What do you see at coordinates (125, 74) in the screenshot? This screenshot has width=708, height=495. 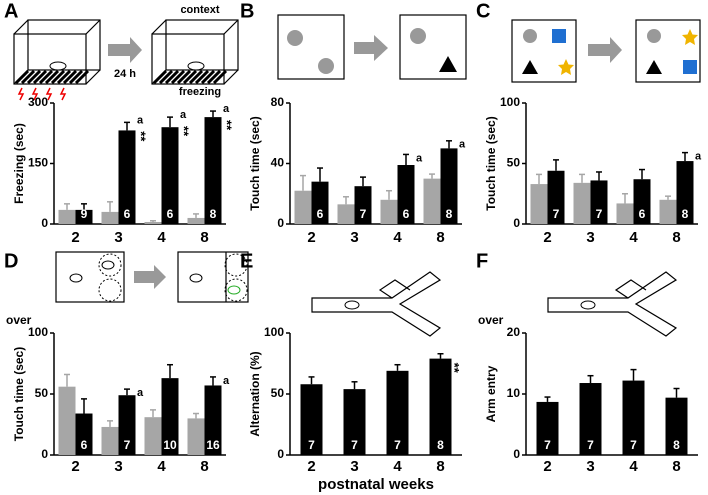 I see `diagram-label: 24 h` at bounding box center [125, 74].